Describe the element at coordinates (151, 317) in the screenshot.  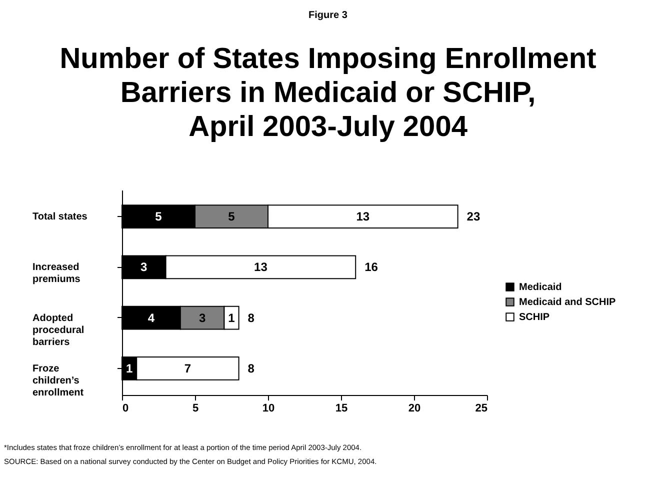
I see `data-label: 4` at that location.